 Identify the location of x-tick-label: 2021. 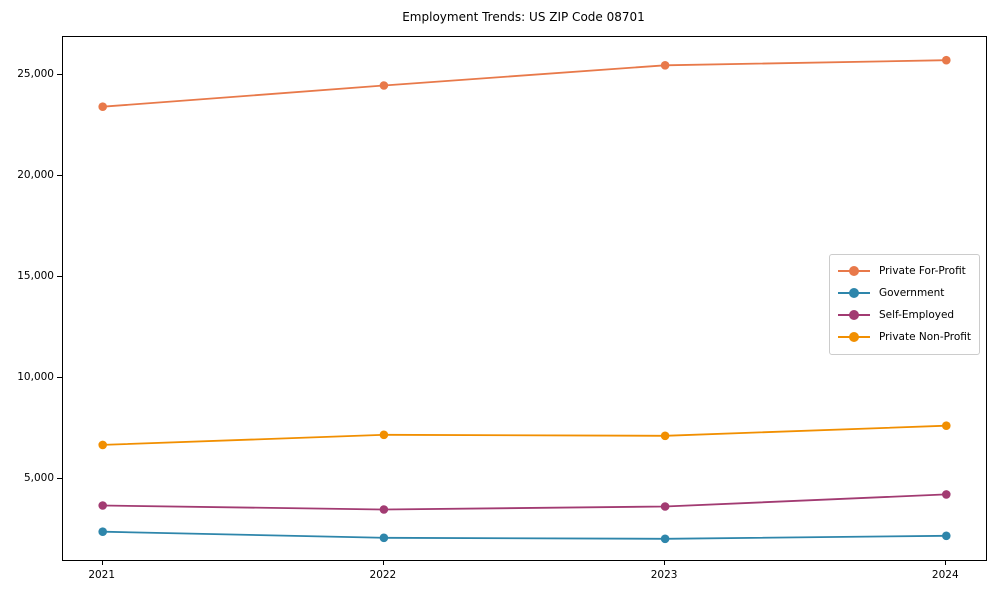
(102, 575).